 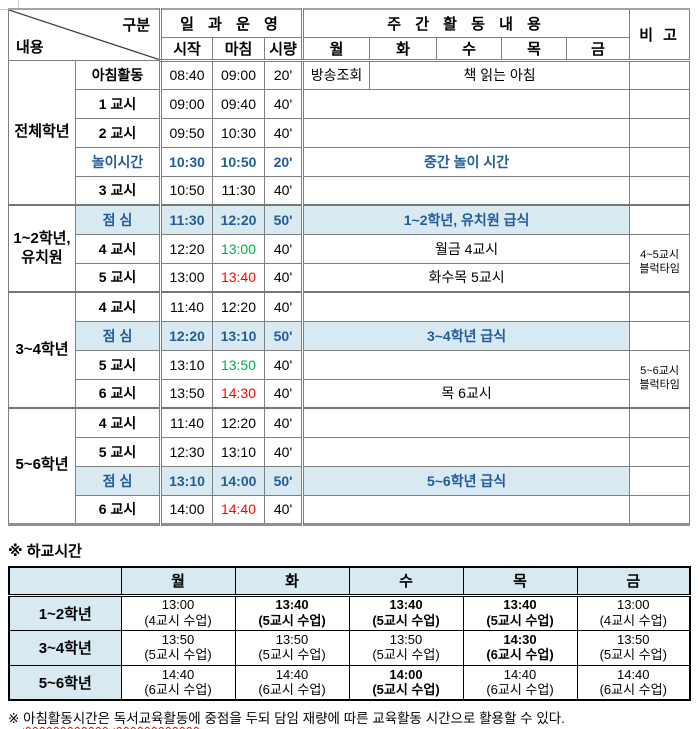 What do you see at coordinates (238, 393) in the screenshot?
I see `end-time-cell: 14:30` at bounding box center [238, 393].